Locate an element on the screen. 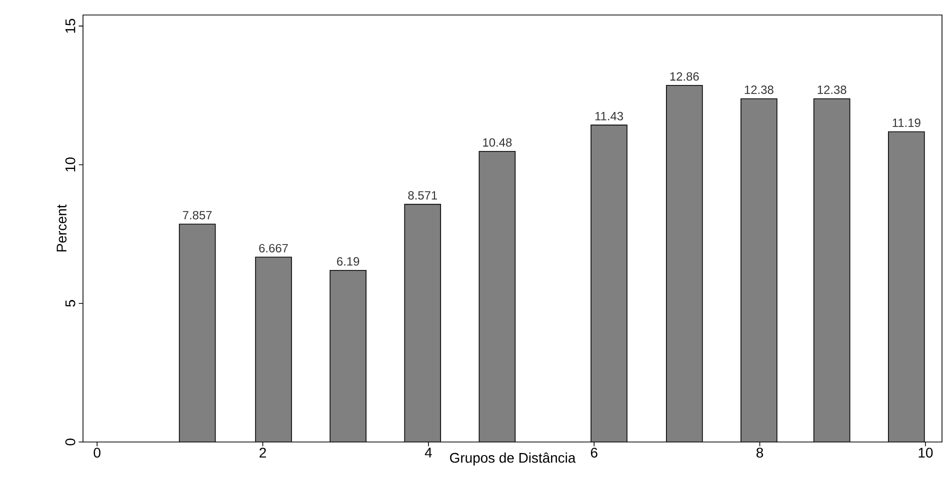  x-tick-label: 2 is located at coordinates (263, 453).